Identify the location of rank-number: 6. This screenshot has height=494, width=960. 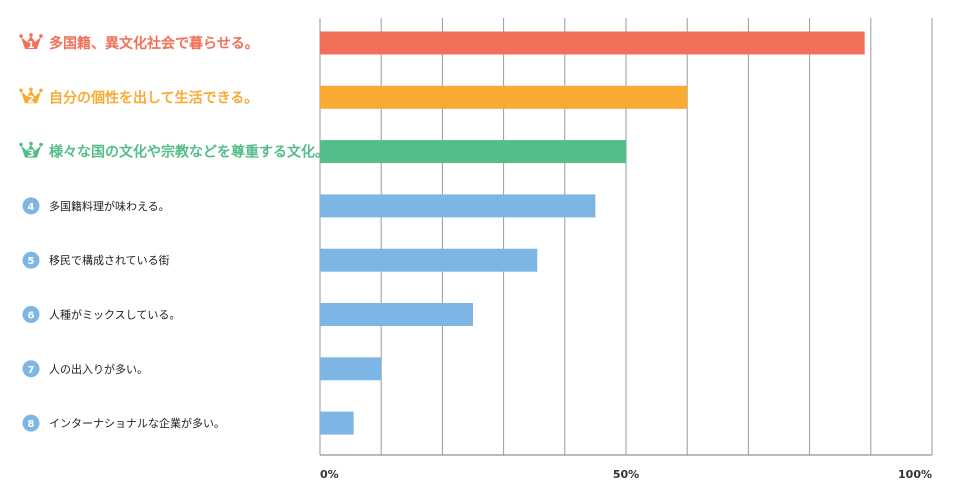
(31, 316).